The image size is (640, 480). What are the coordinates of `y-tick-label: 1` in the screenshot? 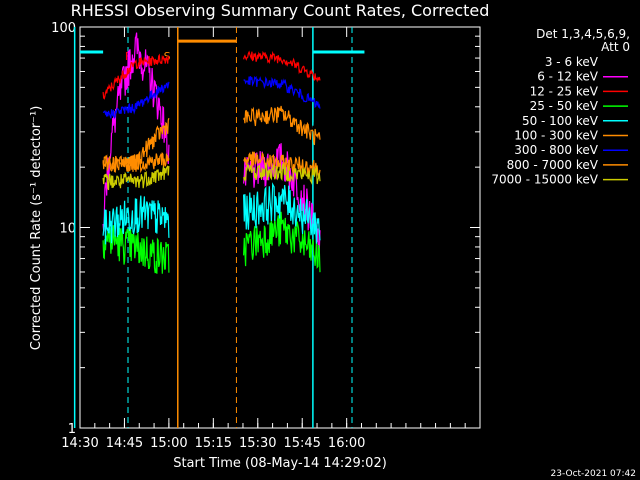 It's located at (72, 429).